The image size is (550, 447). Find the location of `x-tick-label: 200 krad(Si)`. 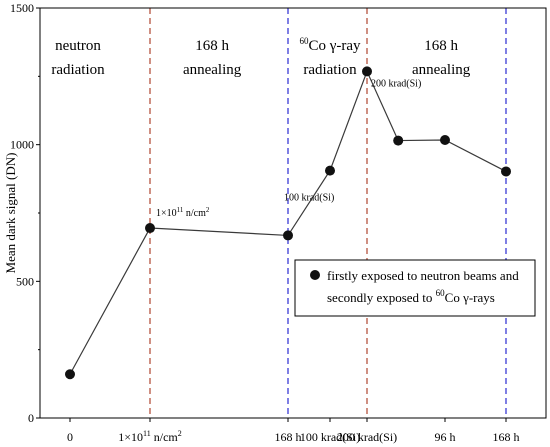

x-tick-label: 200 krad(Si) is located at coordinates (367, 437).